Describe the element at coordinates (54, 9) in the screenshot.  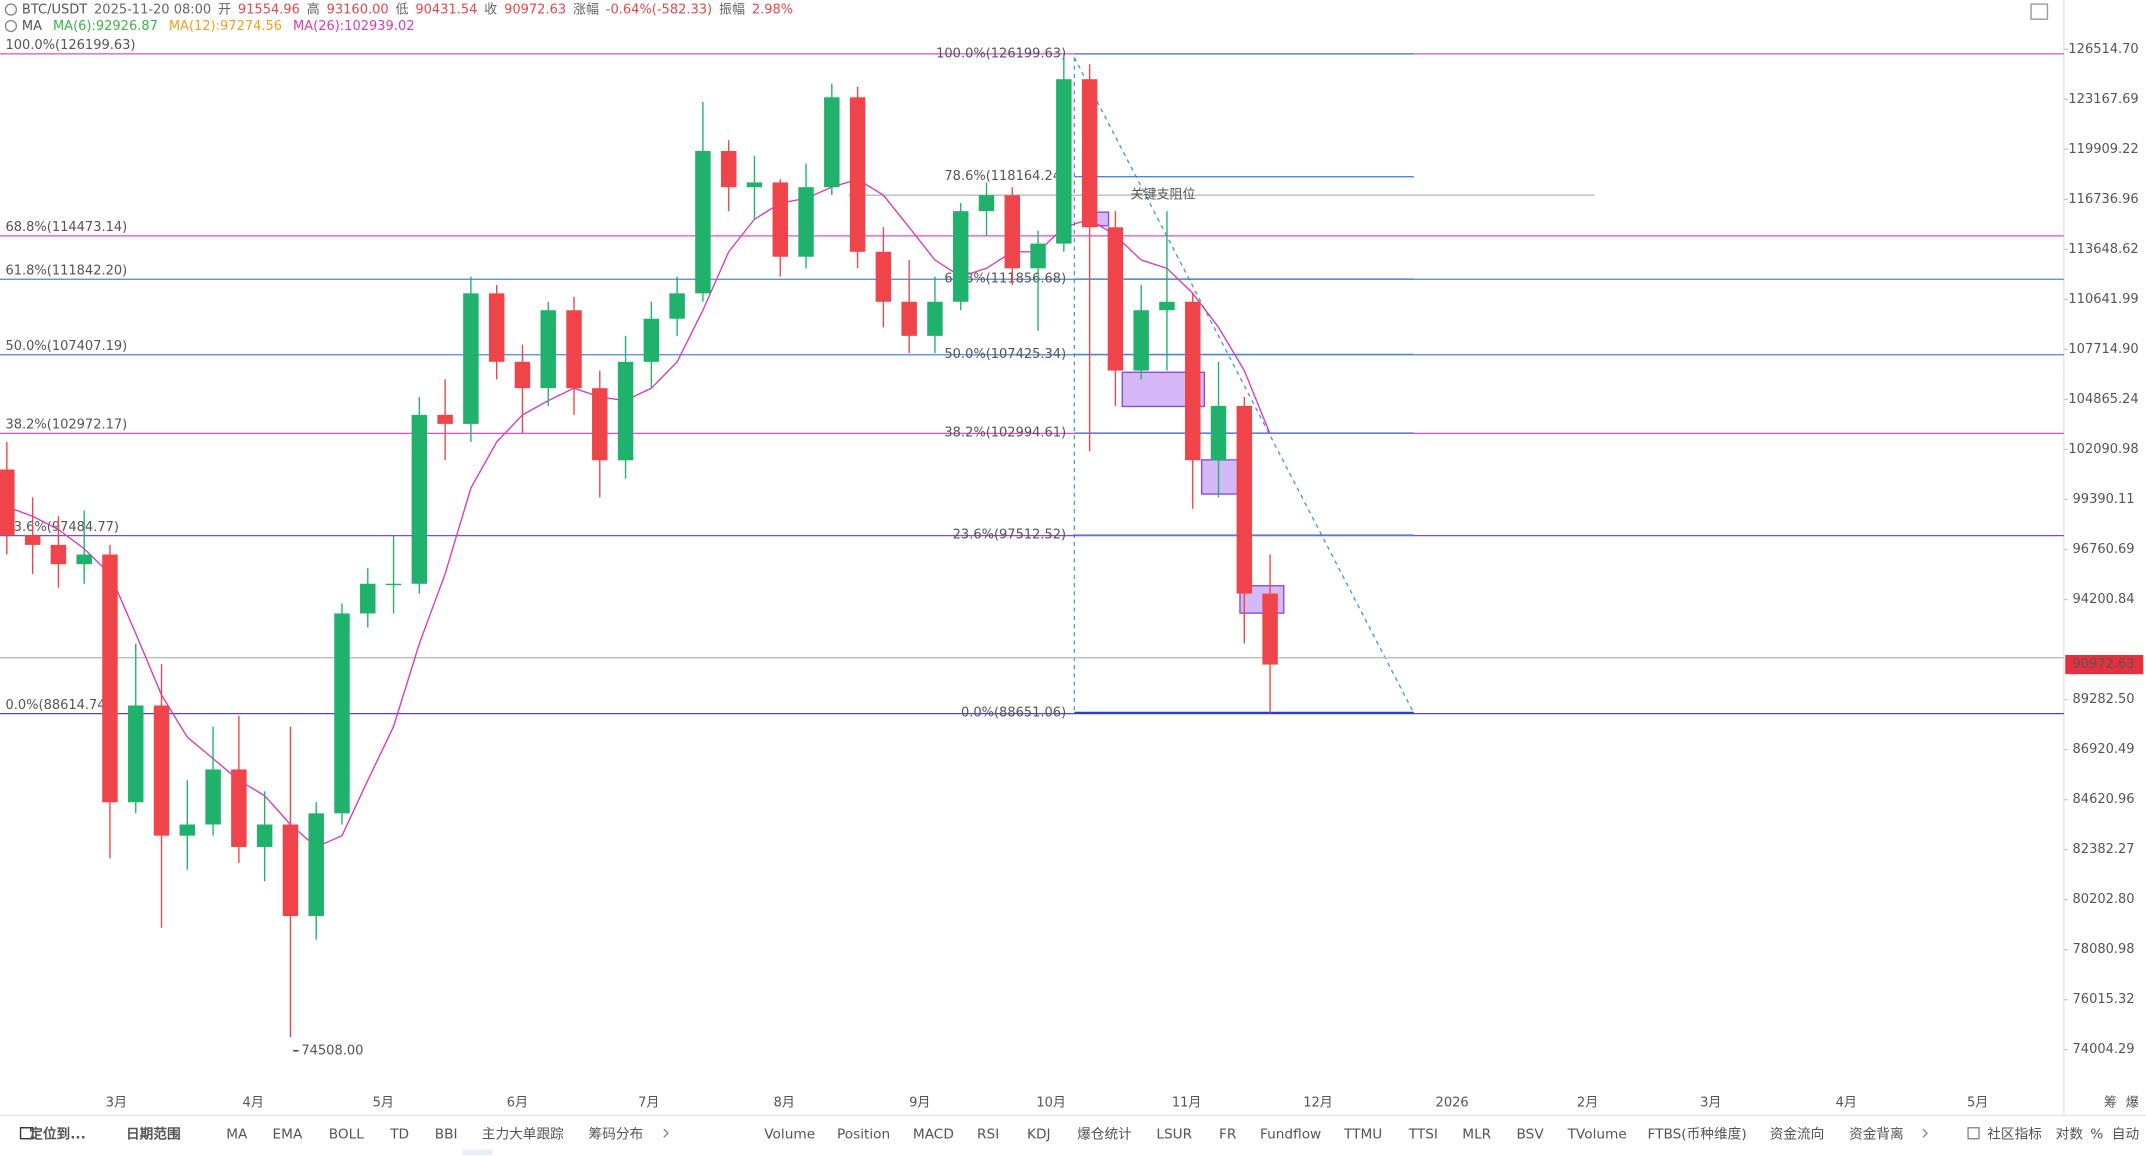
I see `symbol: BTC/USDT` at that location.